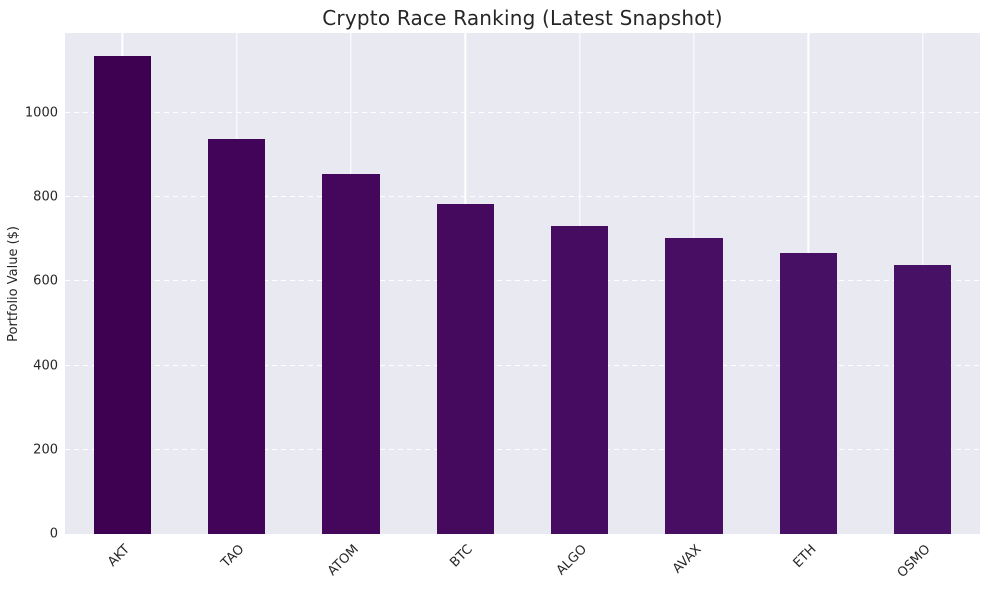  I want to click on bar-akt, so click(122, 295).